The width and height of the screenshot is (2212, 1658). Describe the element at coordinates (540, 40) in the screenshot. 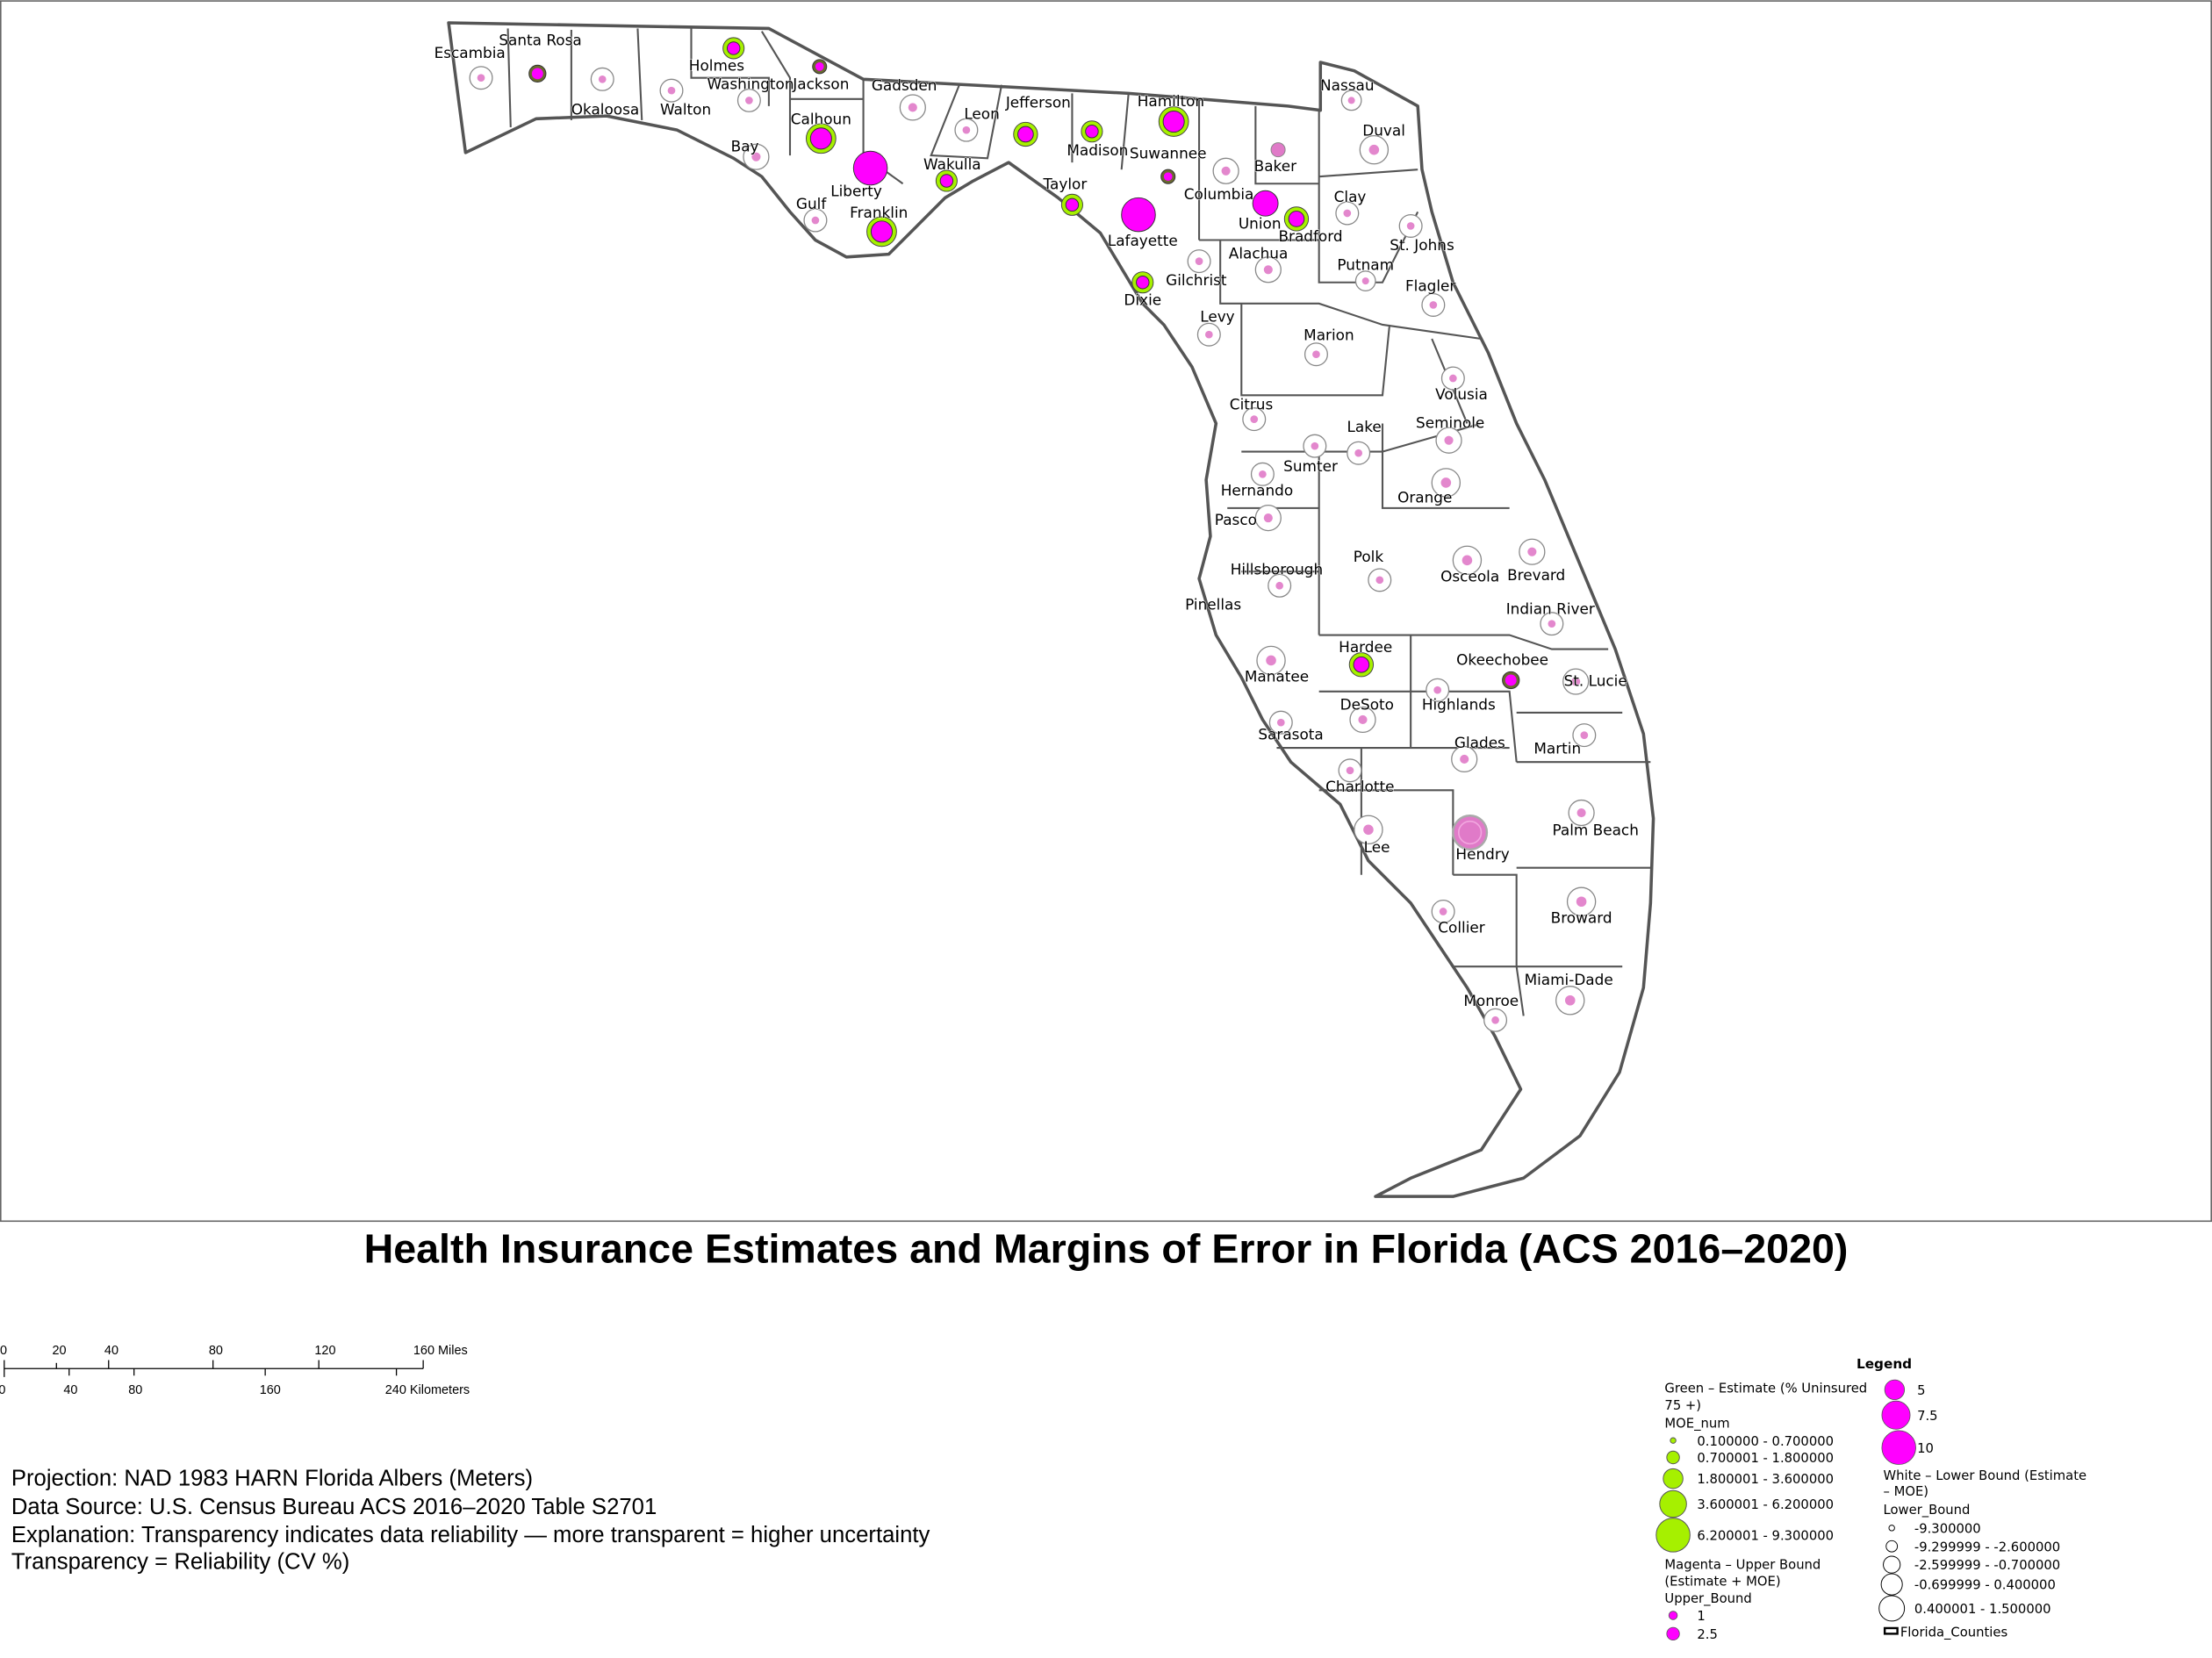

I see `county-label: Santa Rosa` at that location.